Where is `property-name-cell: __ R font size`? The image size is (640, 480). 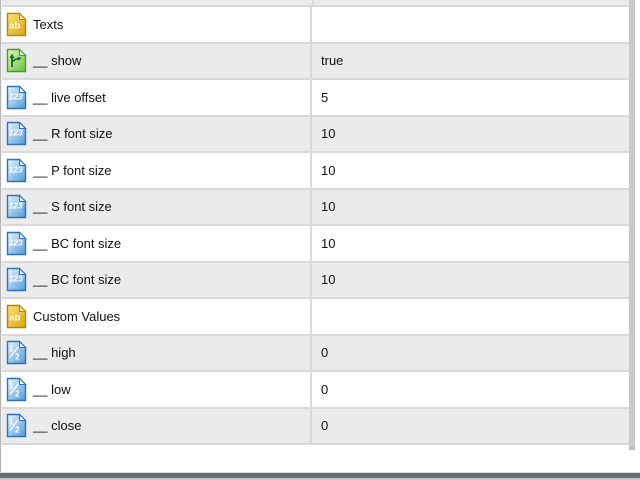 property-name-cell: __ R font size is located at coordinates (157, 133).